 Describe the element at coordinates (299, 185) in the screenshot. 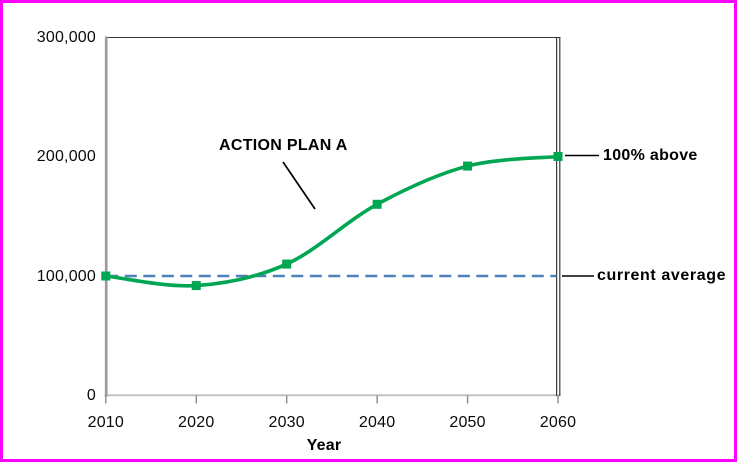

I see `action-plan-a-pointer-line` at that location.